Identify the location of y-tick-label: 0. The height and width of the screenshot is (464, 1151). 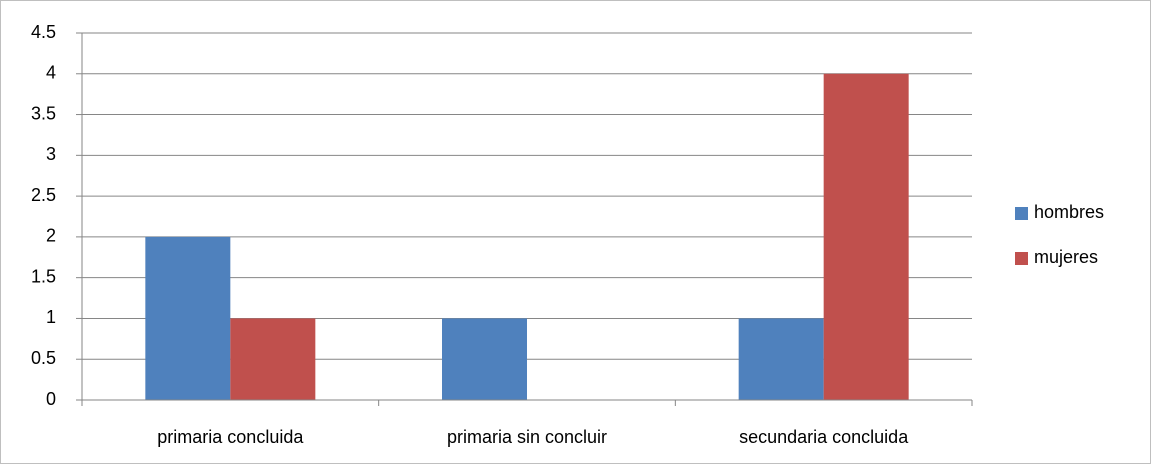
(51, 399).